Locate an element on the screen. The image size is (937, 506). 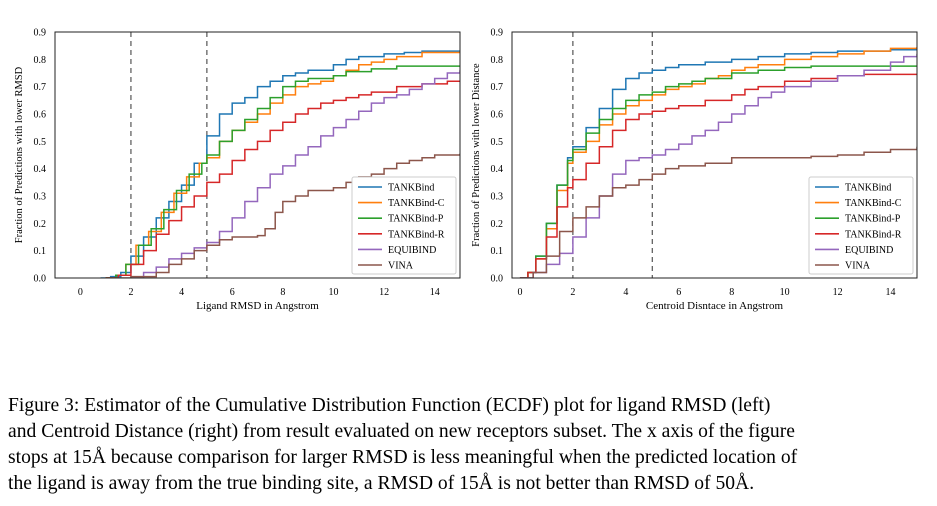
series-equibind is located at coordinates (295, 174).